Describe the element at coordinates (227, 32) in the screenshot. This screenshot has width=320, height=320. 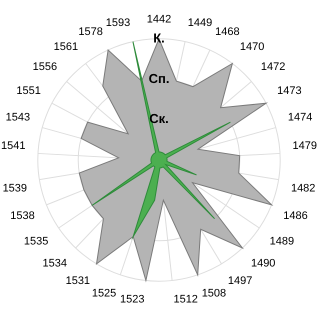
I see `spoke-label: 1468` at that location.